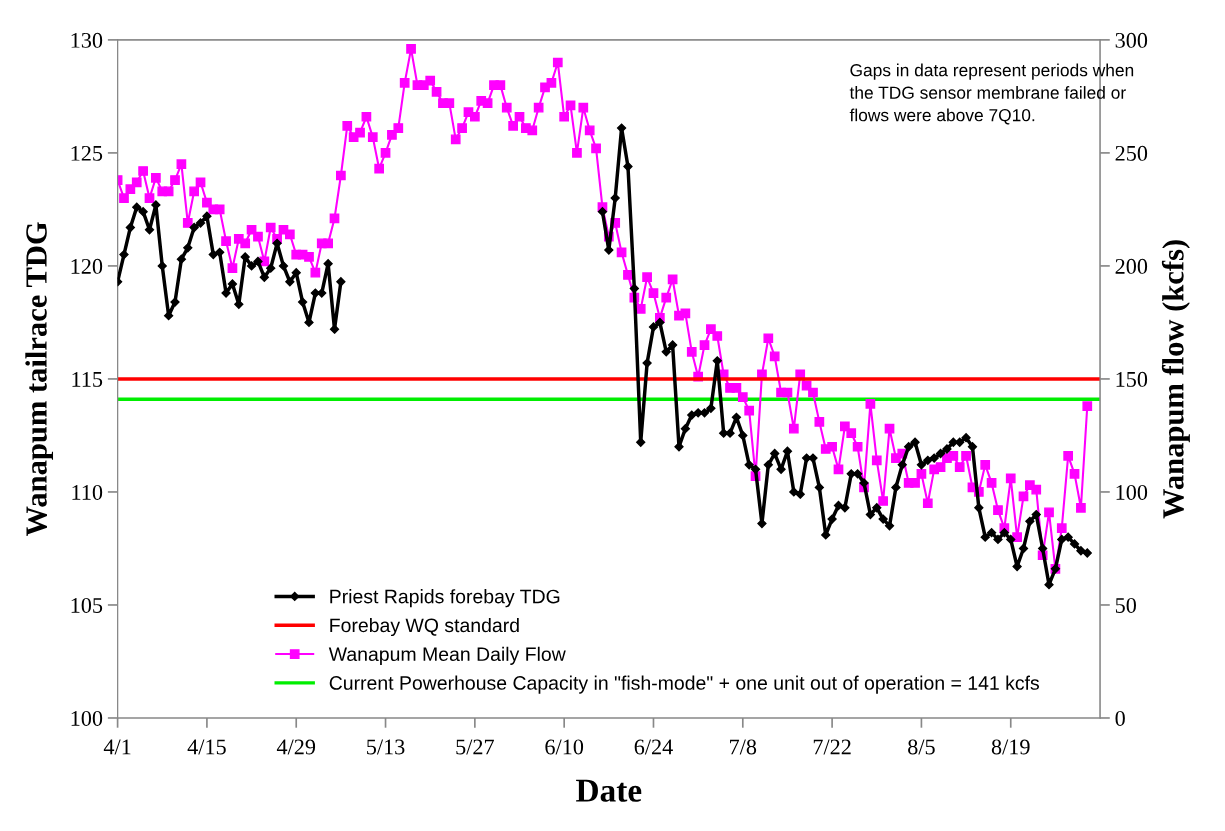 This screenshot has height=831, width=1225. Describe the element at coordinates (1131, 40) in the screenshot. I see `y2-tick-label: 300` at that location.